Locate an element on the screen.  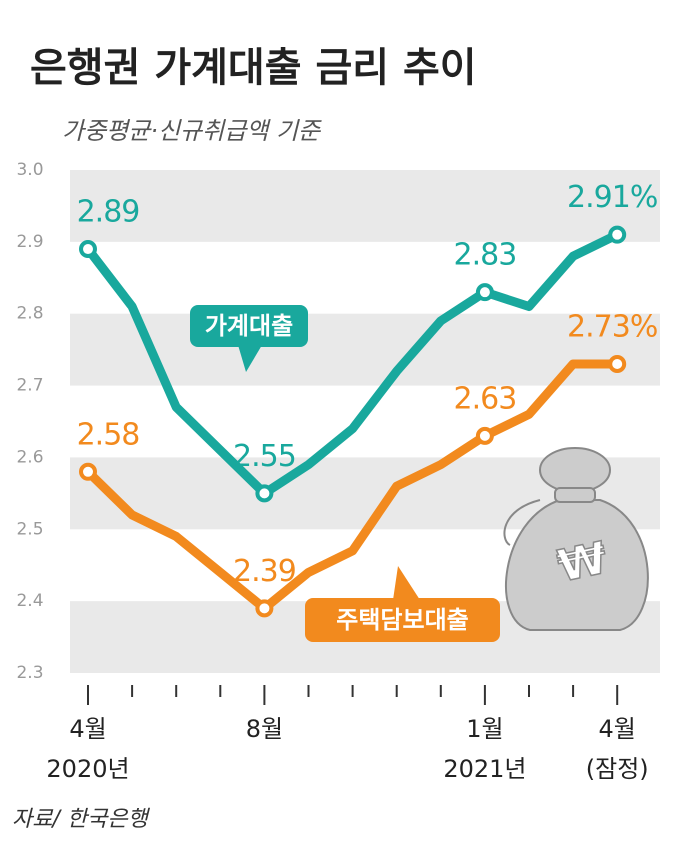
y-tick-label: 2.6 is located at coordinates (29, 457).